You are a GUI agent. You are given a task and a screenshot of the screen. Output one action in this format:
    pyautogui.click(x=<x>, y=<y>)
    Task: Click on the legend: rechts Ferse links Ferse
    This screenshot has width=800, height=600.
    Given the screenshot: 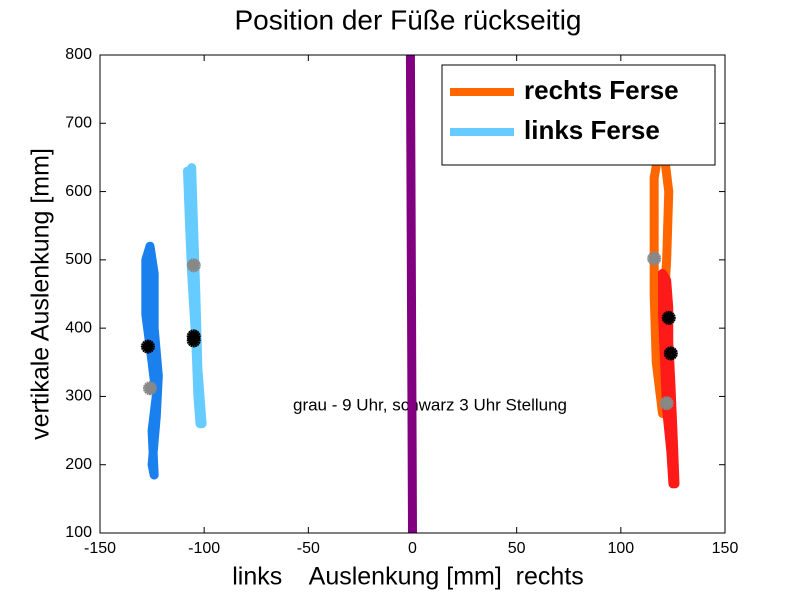 What is the action you would take?
    pyautogui.click(x=578, y=115)
    